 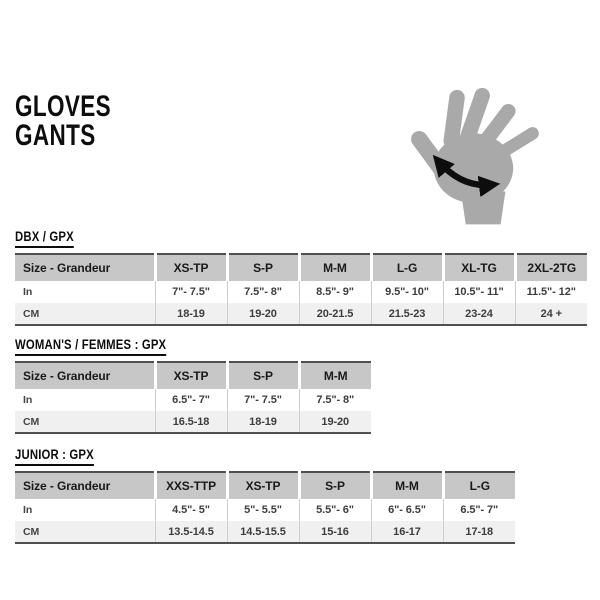 What do you see at coordinates (475, 156) in the screenshot?
I see `hand-with-measure-arrow-icon` at bounding box center [475, 156].